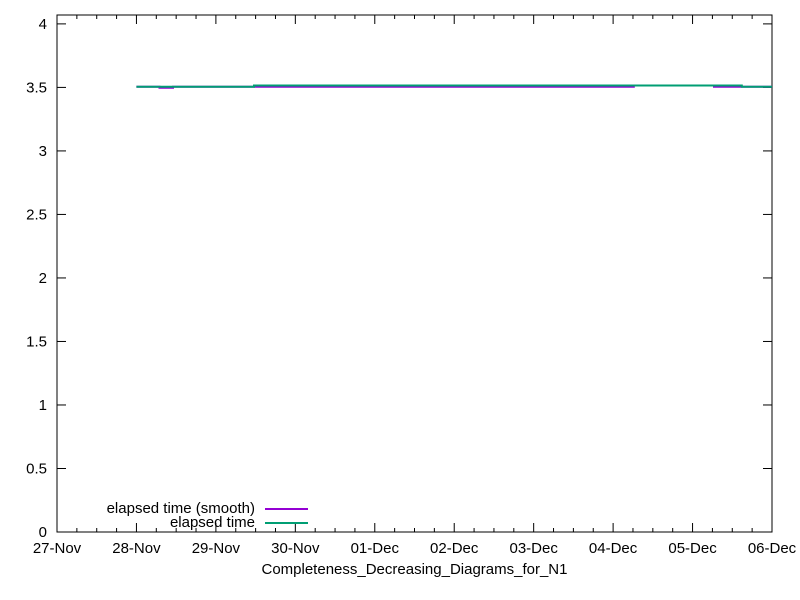 This screenshot has width=800, height=600. I want to click on y-tick-label: 2, so click(43, 278).